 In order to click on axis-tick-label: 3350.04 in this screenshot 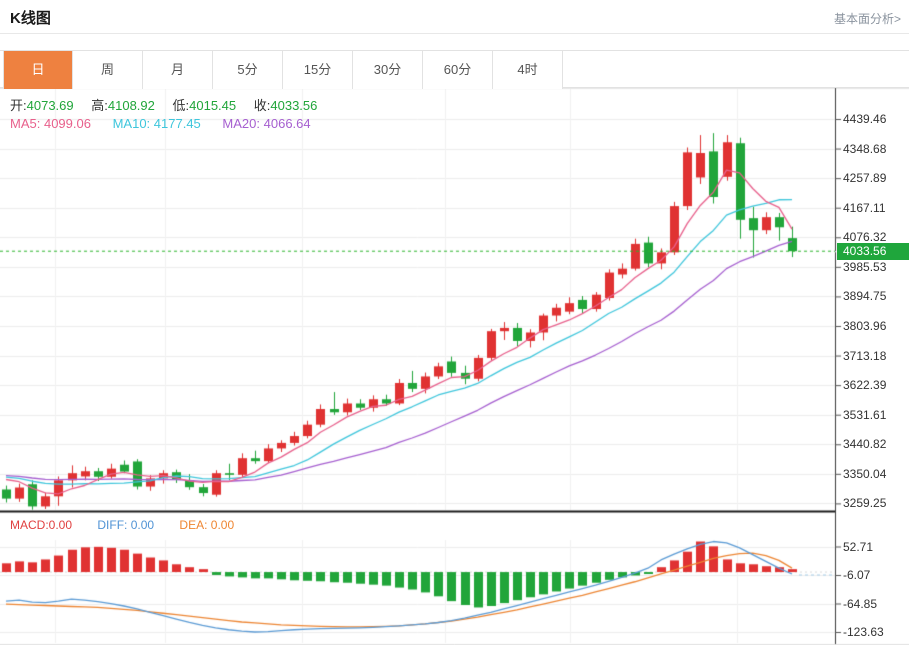, I will do `click(865, 473)`.